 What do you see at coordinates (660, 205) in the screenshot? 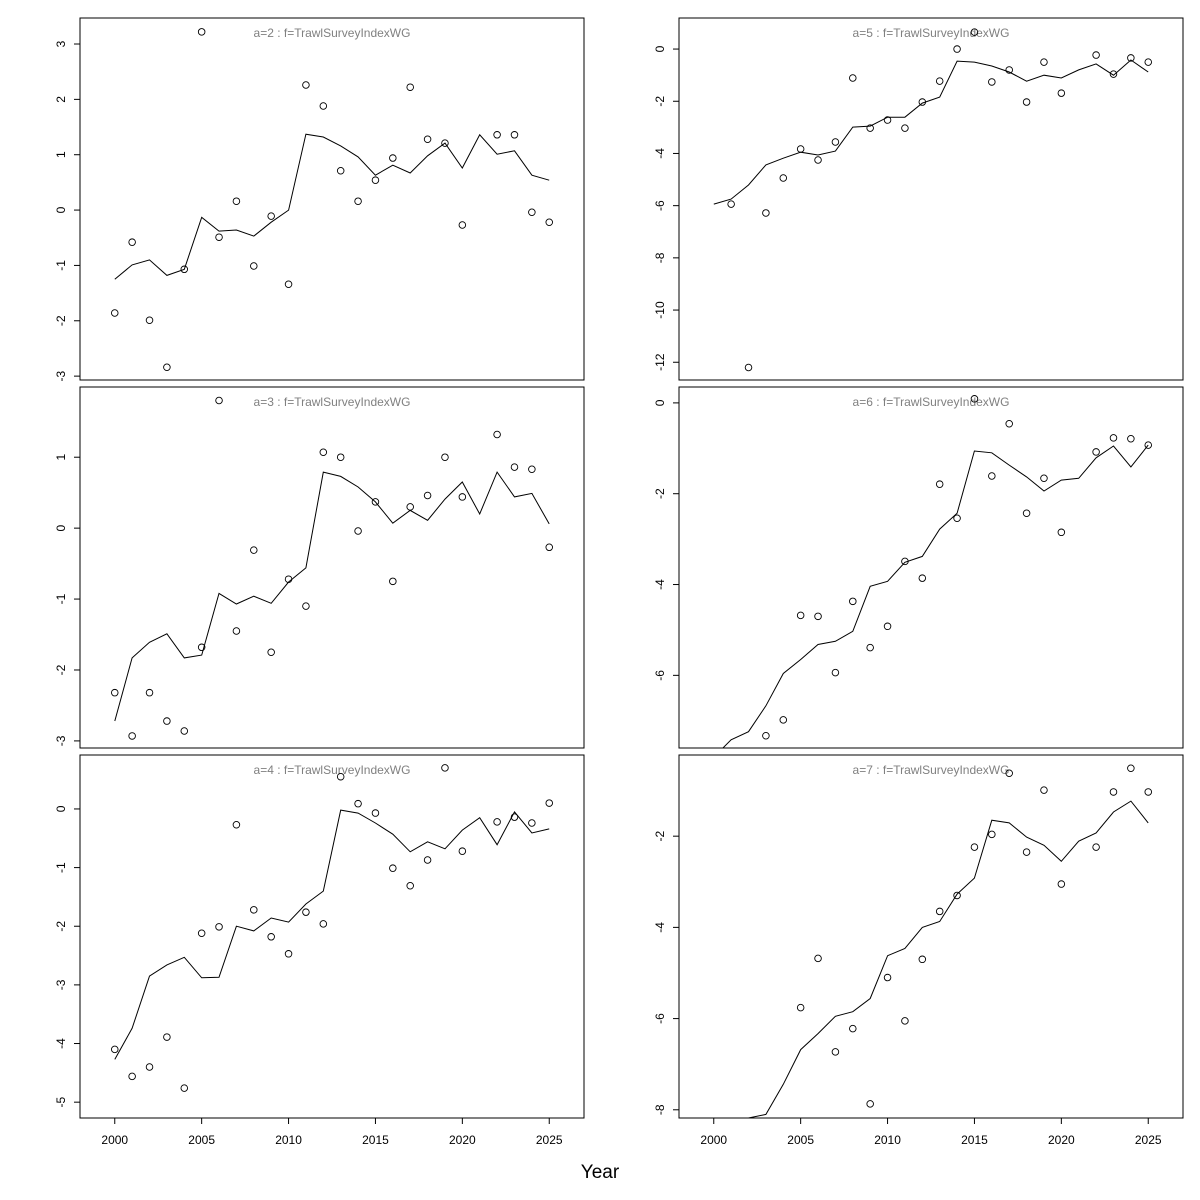
I see `y-tick-label: -6` at bounding box center [660, 205].